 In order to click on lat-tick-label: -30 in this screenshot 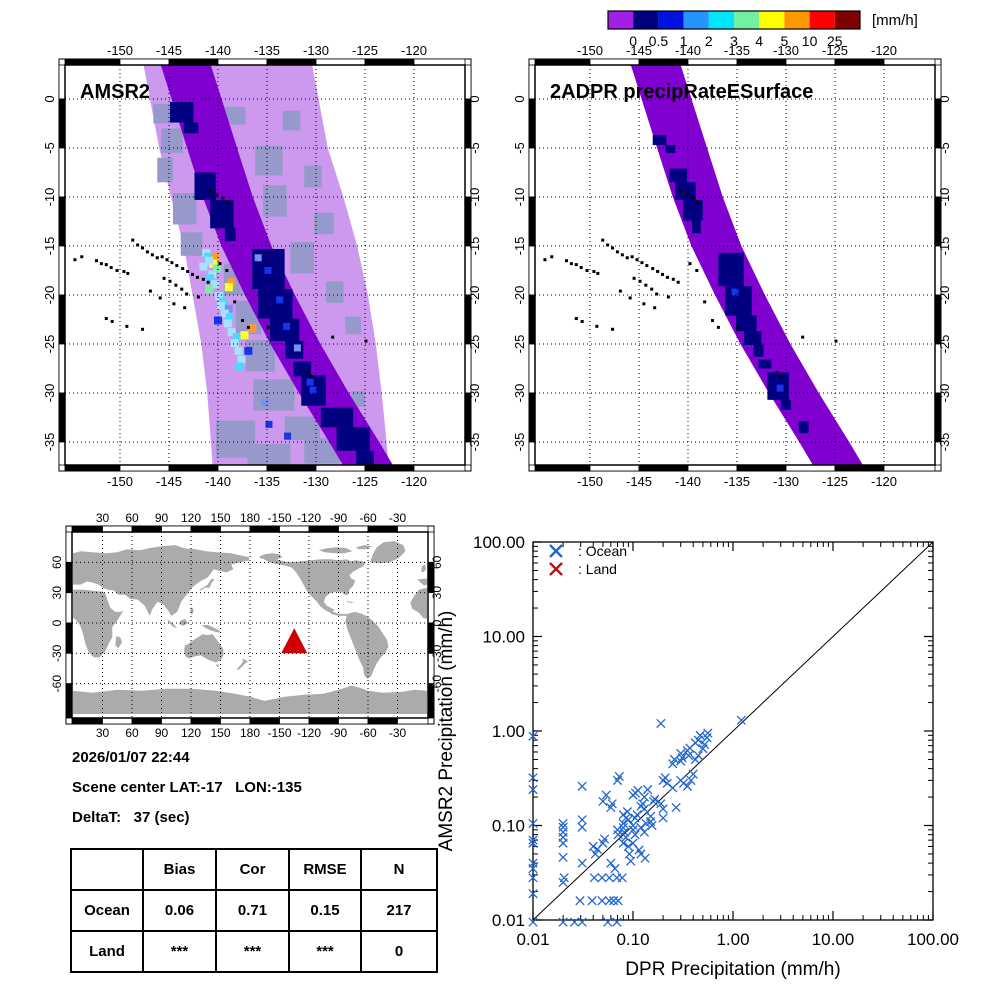, I will do `click(474, 393)`.